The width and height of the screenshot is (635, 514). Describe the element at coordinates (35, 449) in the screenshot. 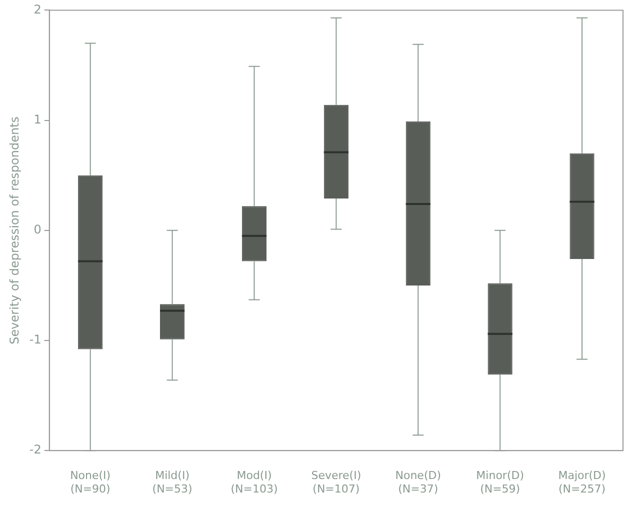

I see `y-tick-label: -2` at that location.